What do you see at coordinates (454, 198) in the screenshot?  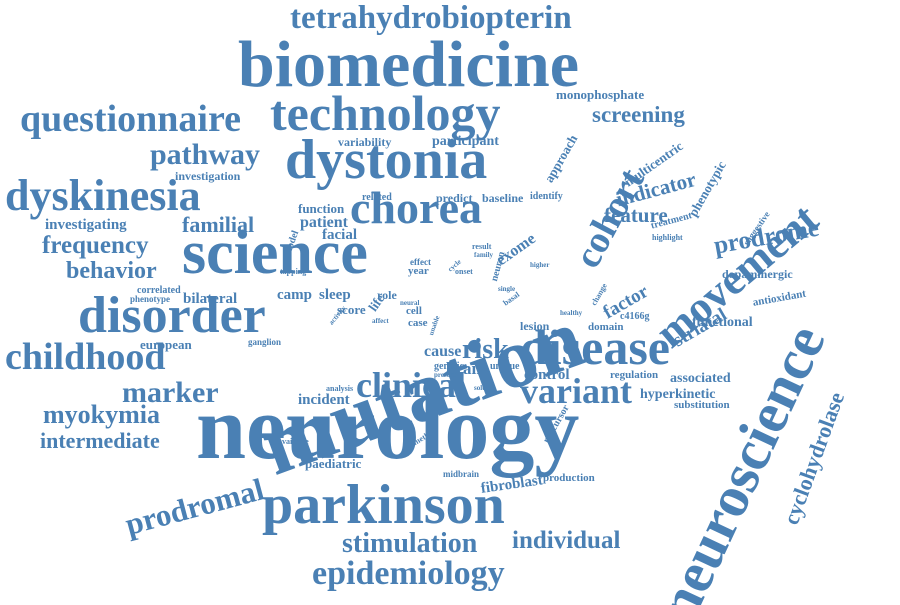 I see `word: predict` at bounding box center [454, 198].